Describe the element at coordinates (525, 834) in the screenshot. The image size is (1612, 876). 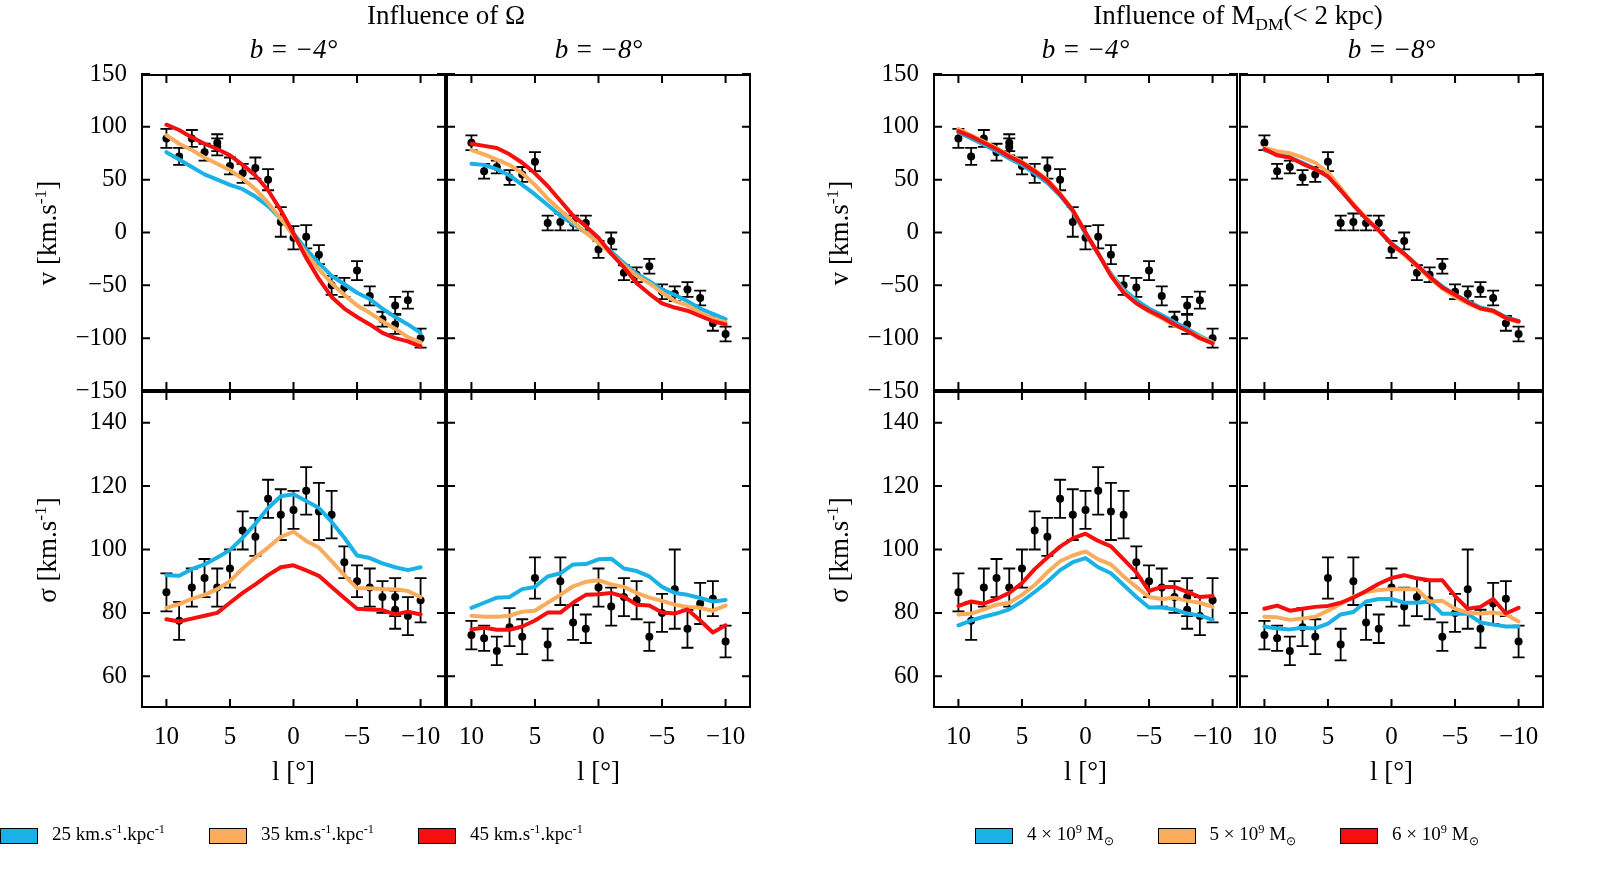
I see `legend-label: 45 km.s$^{-1}$.kpc$^{-1}$` at that location.